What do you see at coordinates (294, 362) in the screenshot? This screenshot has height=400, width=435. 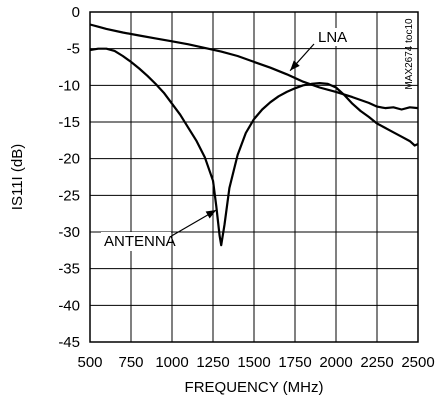 I see `x-tick-label: 1750` at bounding box center [294, 362].